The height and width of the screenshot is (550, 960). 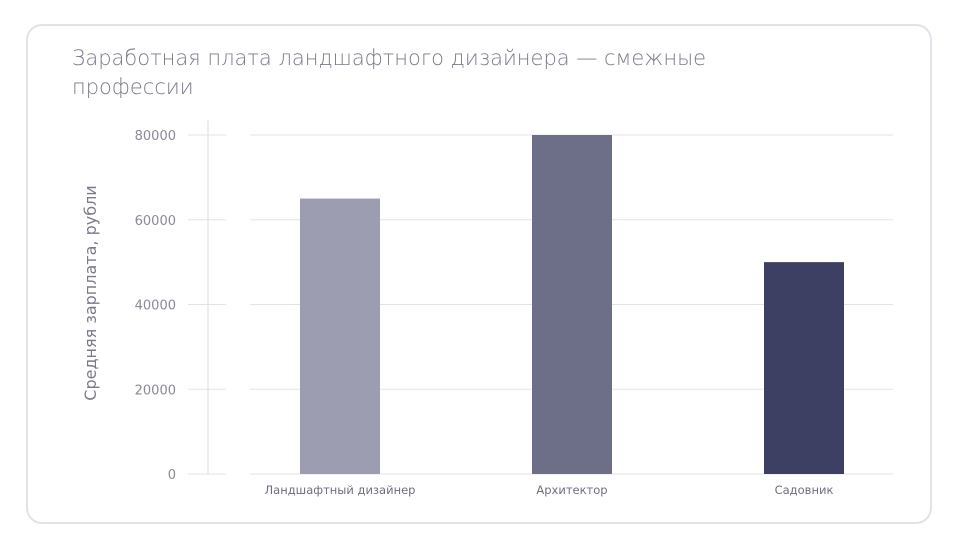 What do you see at coordinates (90, 292) in the screenshot?
I see `y-axis-title: Средняя зарплата, рубли` at bounding box center [90, 292].